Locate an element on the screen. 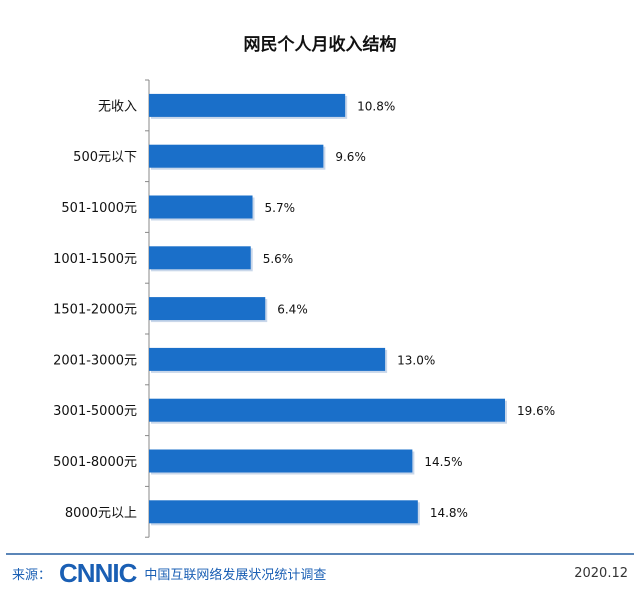  footer-divider is located at coordinates (320, 554).